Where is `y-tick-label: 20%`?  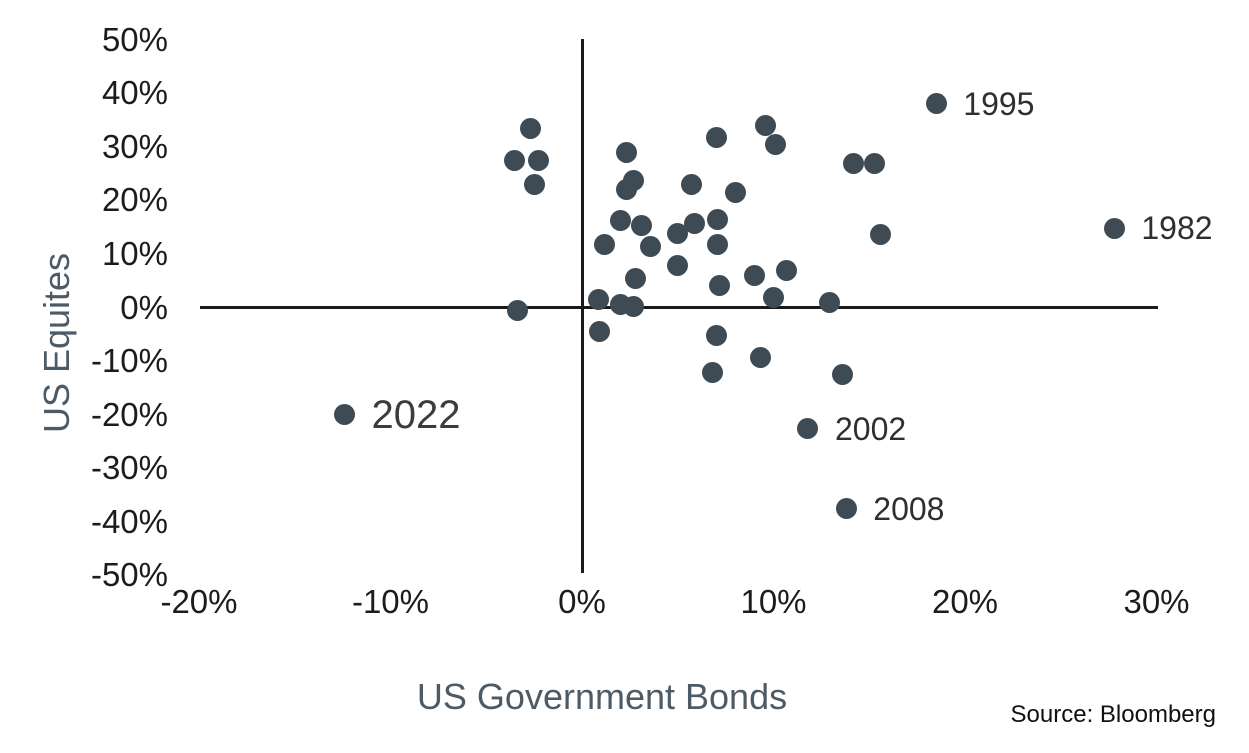 y-tick-label: 20% is located at coordinates (134, 200).